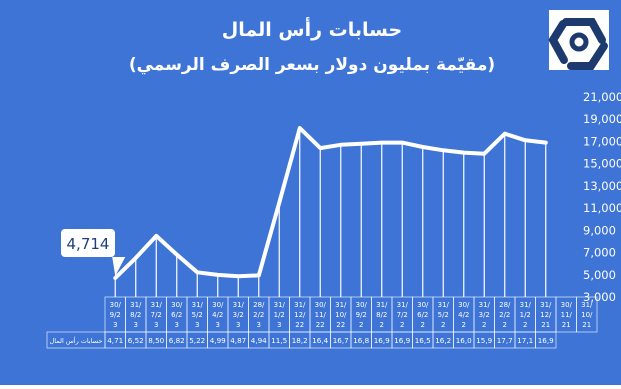  I want to click on data-label: 16,2, so click(443, 340).